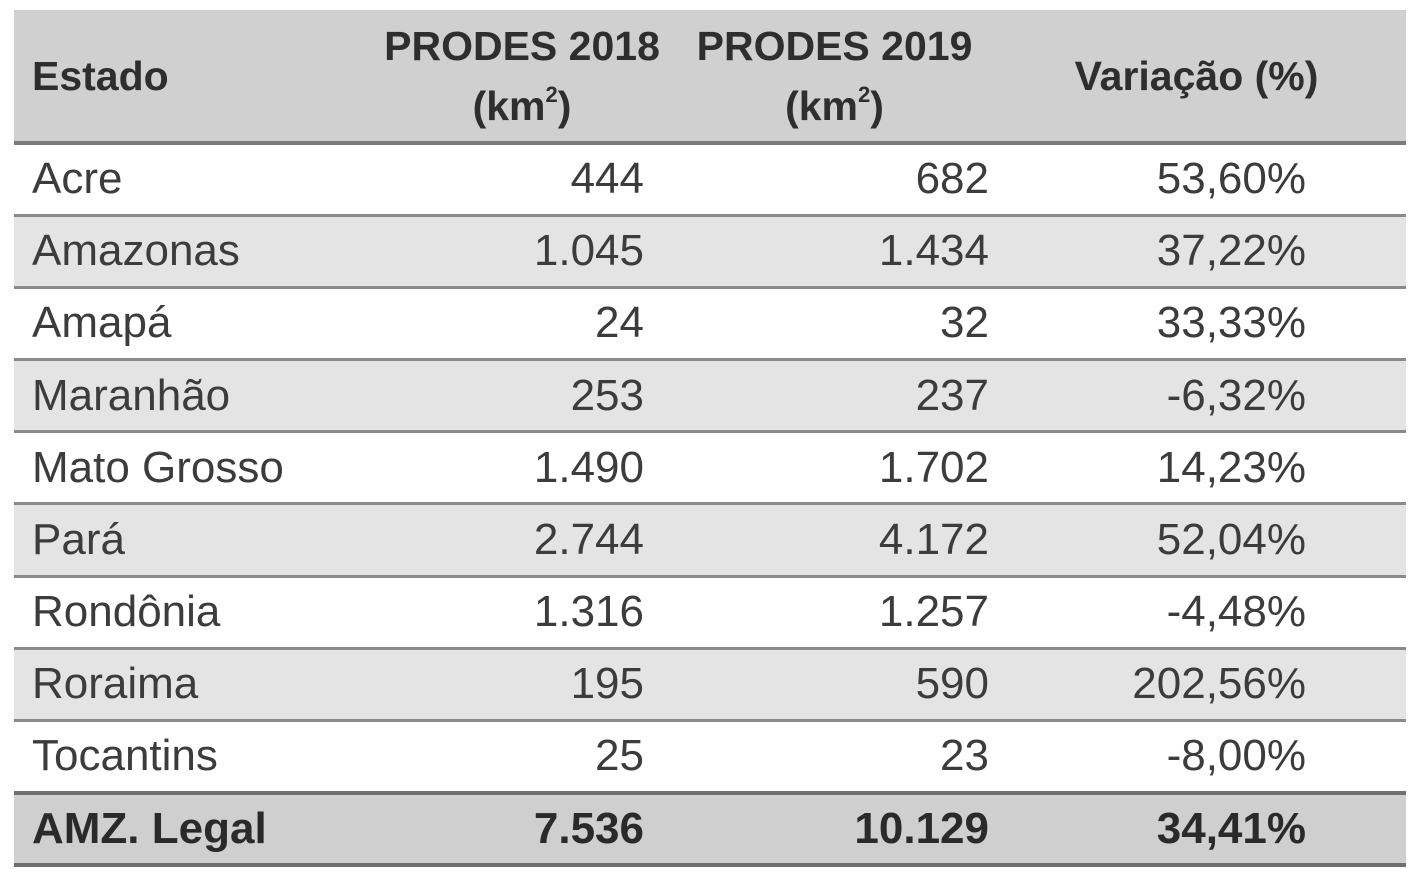 Image resolution: width=1420 pixels, height=880 pixels. I want to click on cell-variacao: -4,48%, so click(1236, 612).